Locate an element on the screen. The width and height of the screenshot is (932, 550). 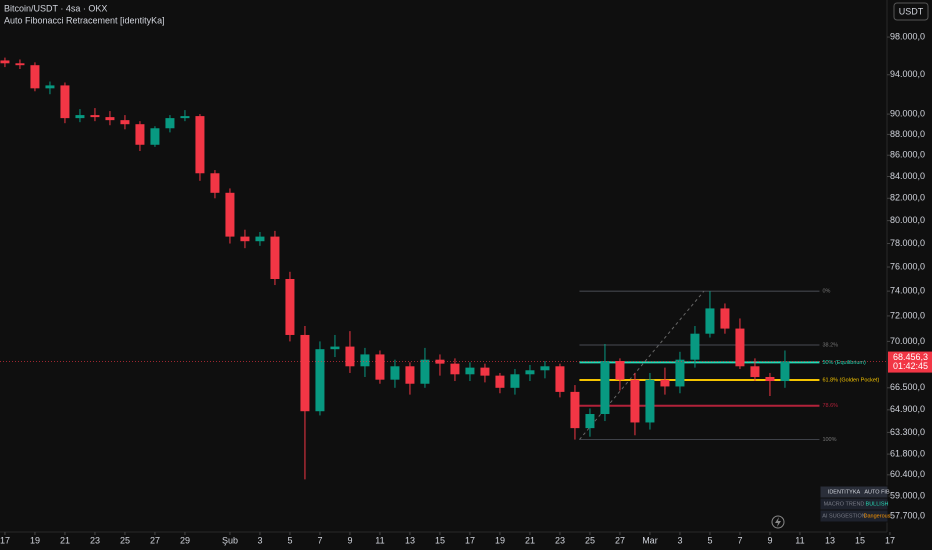
table-cell: Dangerous is located at coordinates (877, 516).